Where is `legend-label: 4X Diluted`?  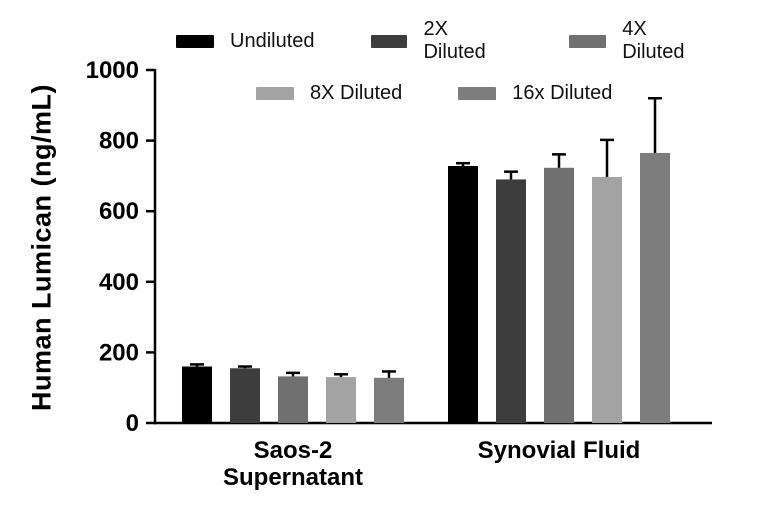 legend-label: 4X Diluted is located at coordinates (653, 40).